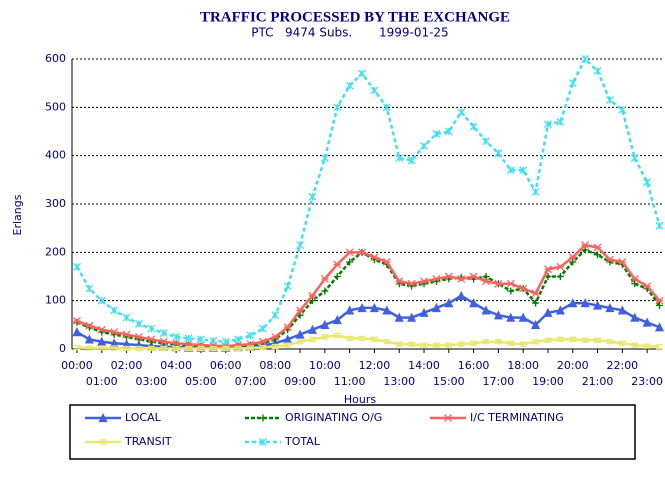  What do you see at coordinates (176, 365) in the screenshot?
I see `x-tick-label: 04:00` at bounding box center [176, 365].